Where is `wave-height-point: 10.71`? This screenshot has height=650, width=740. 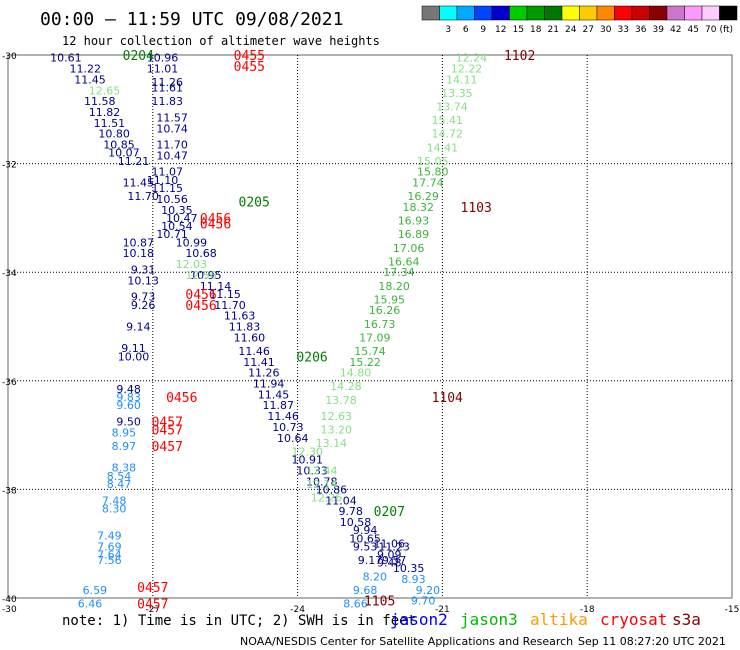
wave-height-point: 10.71 is located at coordinates (172, 234).